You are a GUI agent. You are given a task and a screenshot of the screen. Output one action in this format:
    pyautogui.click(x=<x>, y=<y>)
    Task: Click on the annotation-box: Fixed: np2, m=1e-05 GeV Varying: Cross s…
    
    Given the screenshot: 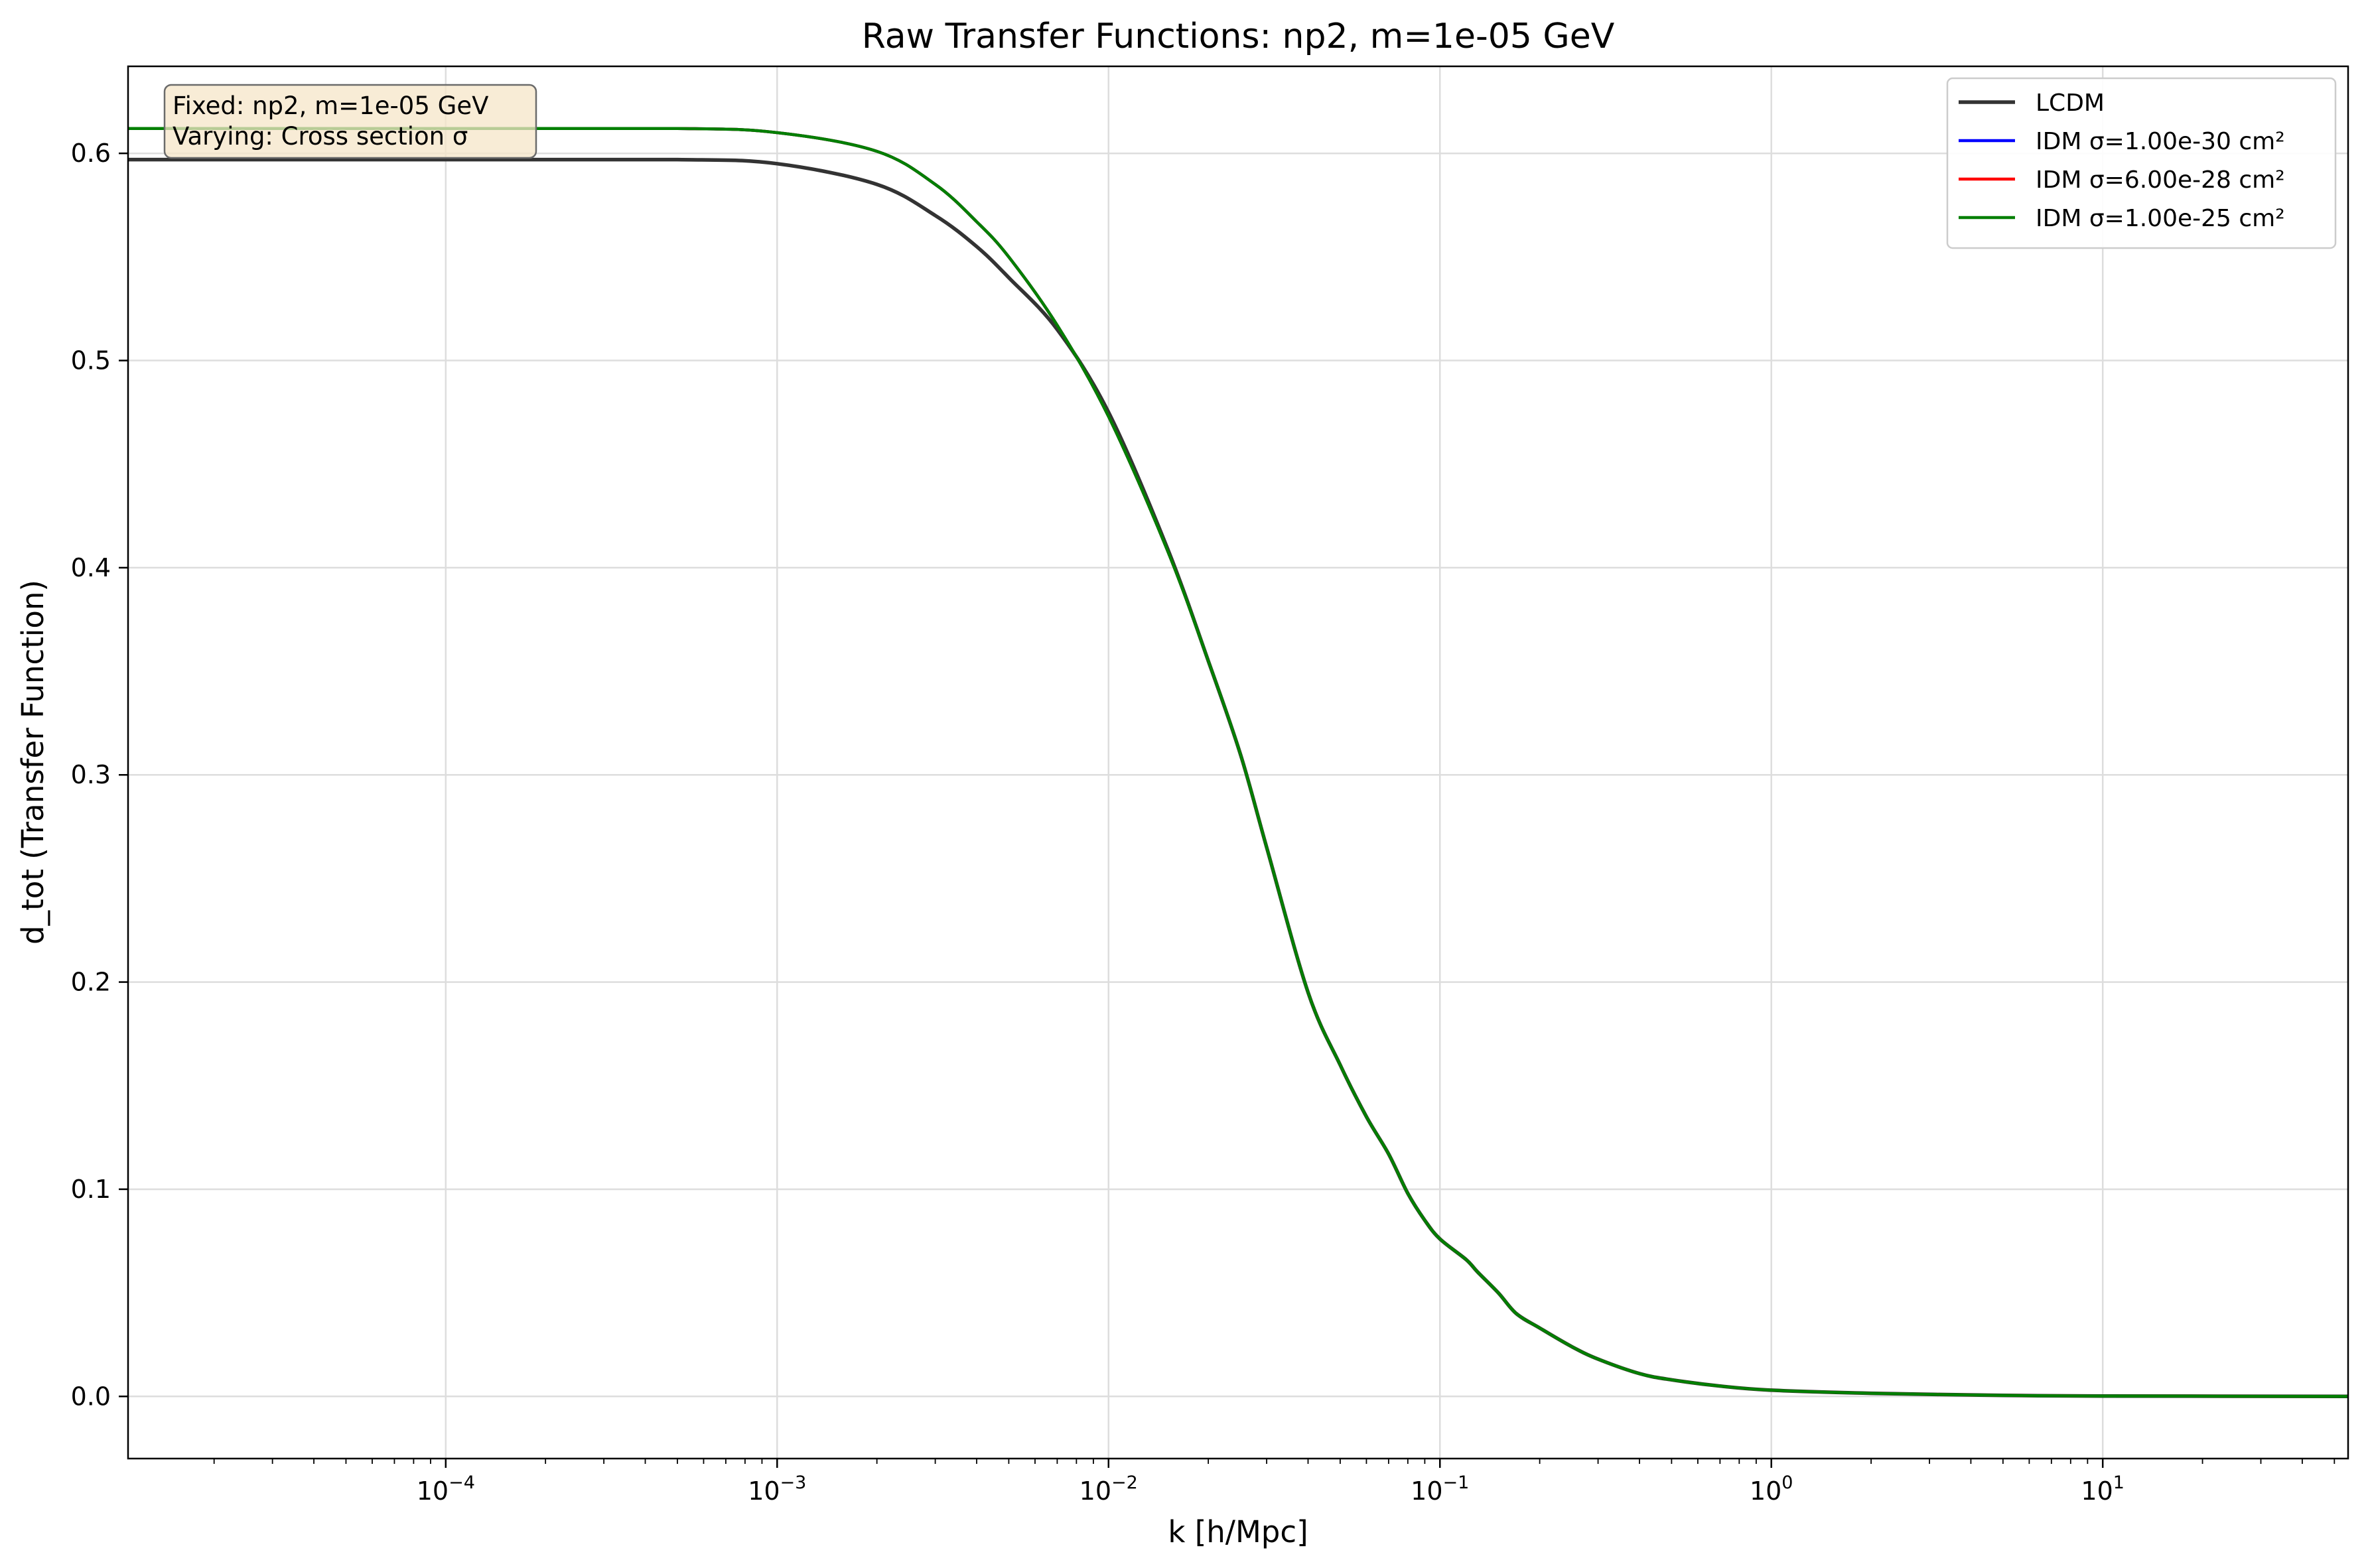 What is the action you would take?
    pyautogui.click(x=350, y=121)
    